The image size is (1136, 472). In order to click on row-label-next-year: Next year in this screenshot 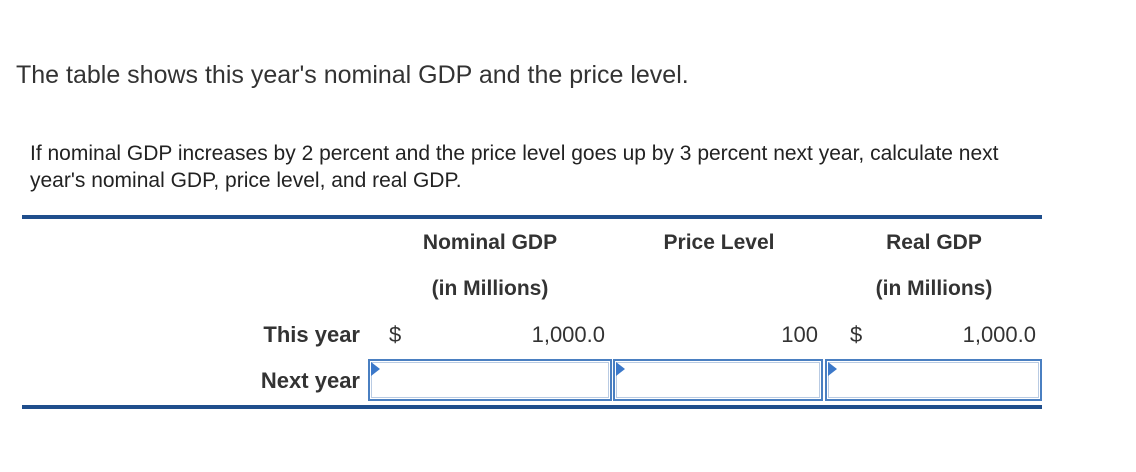, I will do `click(310, 380)`.